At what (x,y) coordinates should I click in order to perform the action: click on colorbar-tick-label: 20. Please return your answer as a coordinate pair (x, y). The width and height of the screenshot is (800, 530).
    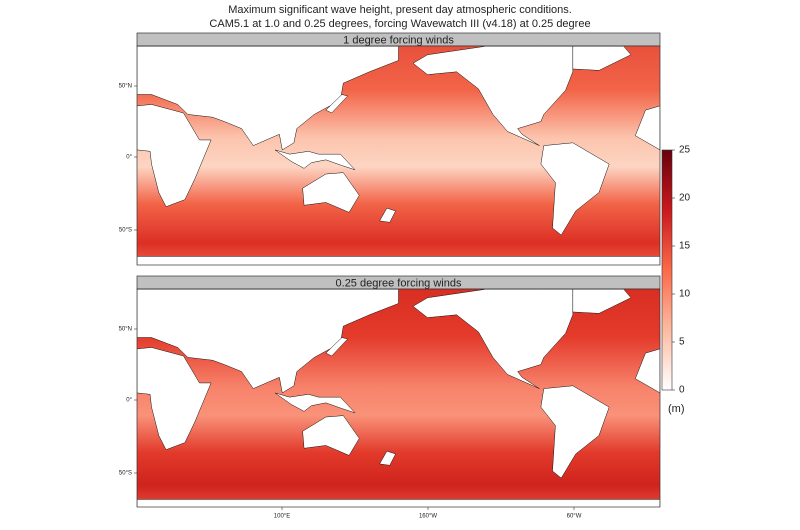
    Looking at the image, I should click on (685, 198).